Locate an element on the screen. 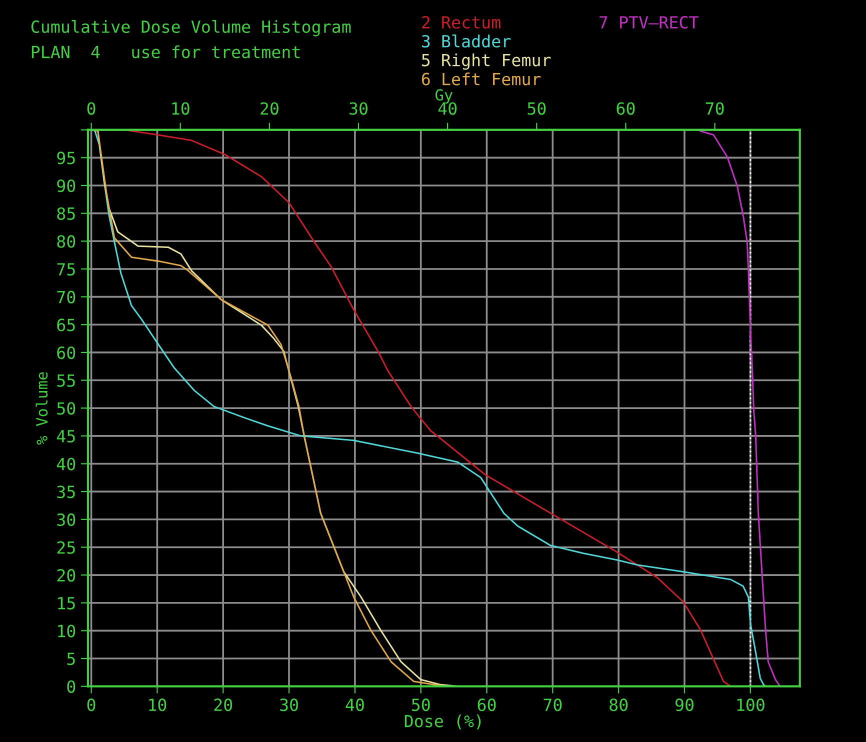 Image resolution: width=866 pixels, height=742 pixels. y-tick-label: 80 is located at coordinates (66, 241).